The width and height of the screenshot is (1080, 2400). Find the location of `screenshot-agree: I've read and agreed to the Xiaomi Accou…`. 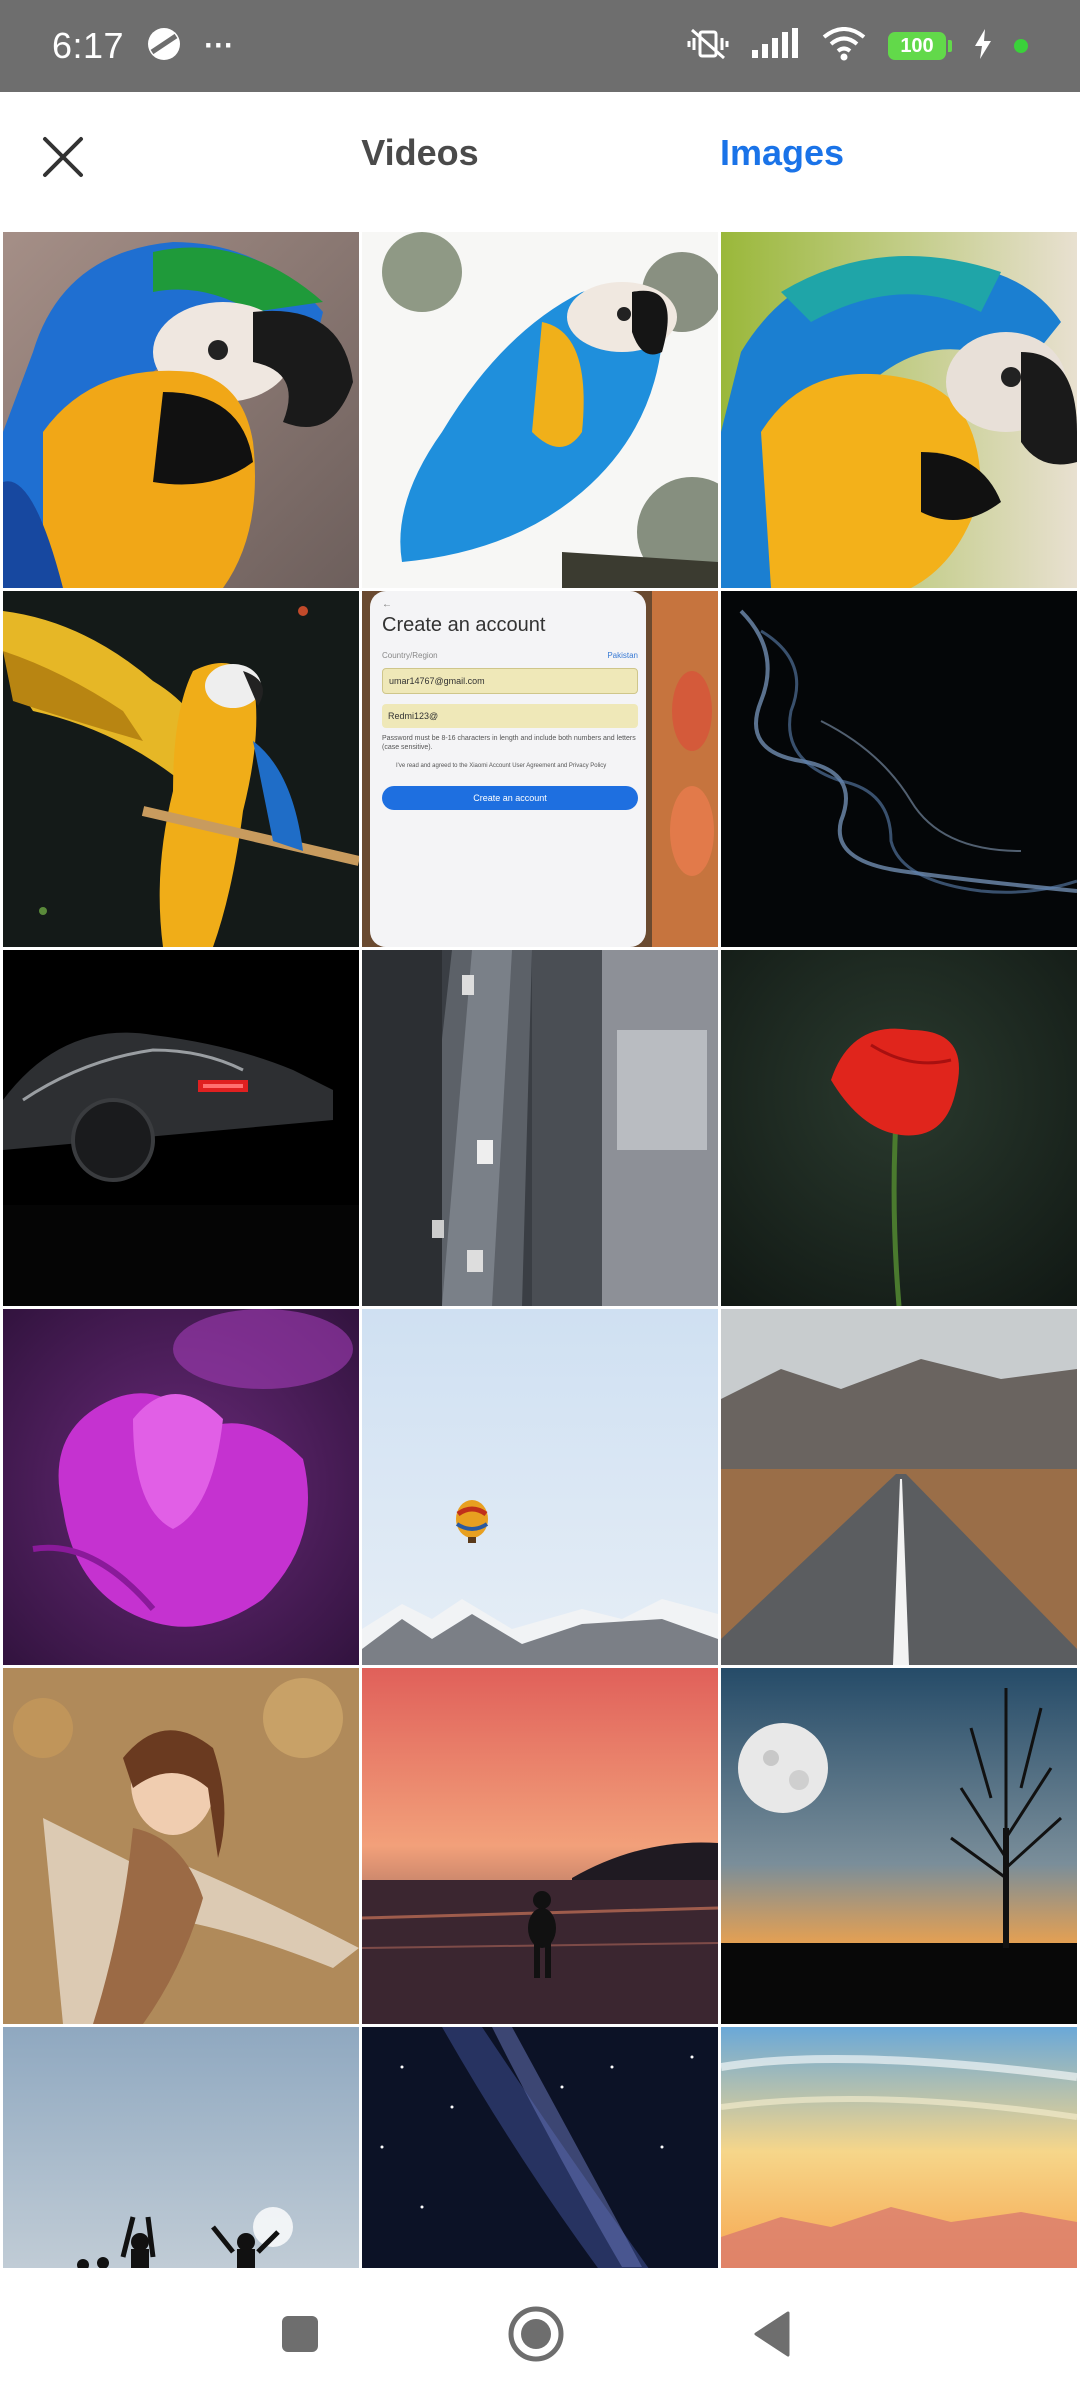

screenshot-agree: I've read and agreed to the Xiaomi Accou… is located at coordinates (501, 766).